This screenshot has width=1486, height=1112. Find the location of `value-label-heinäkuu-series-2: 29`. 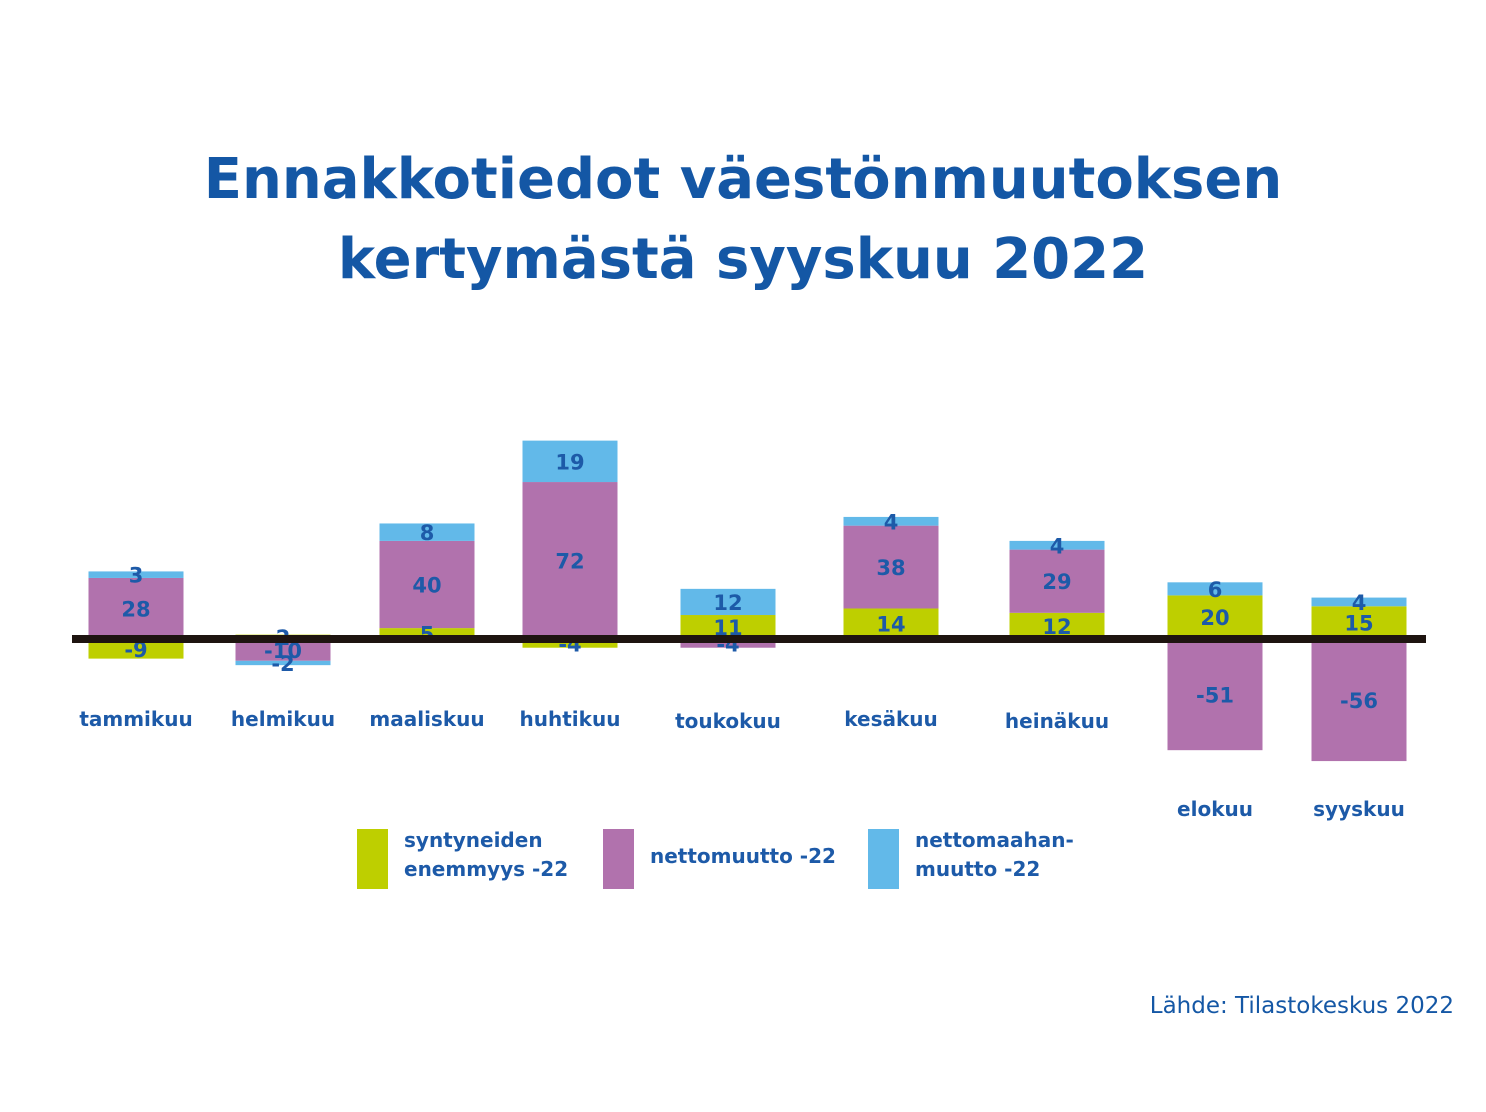

value-label-heinäkuu-series-2: 29 is located at coordinates (1056, 582).